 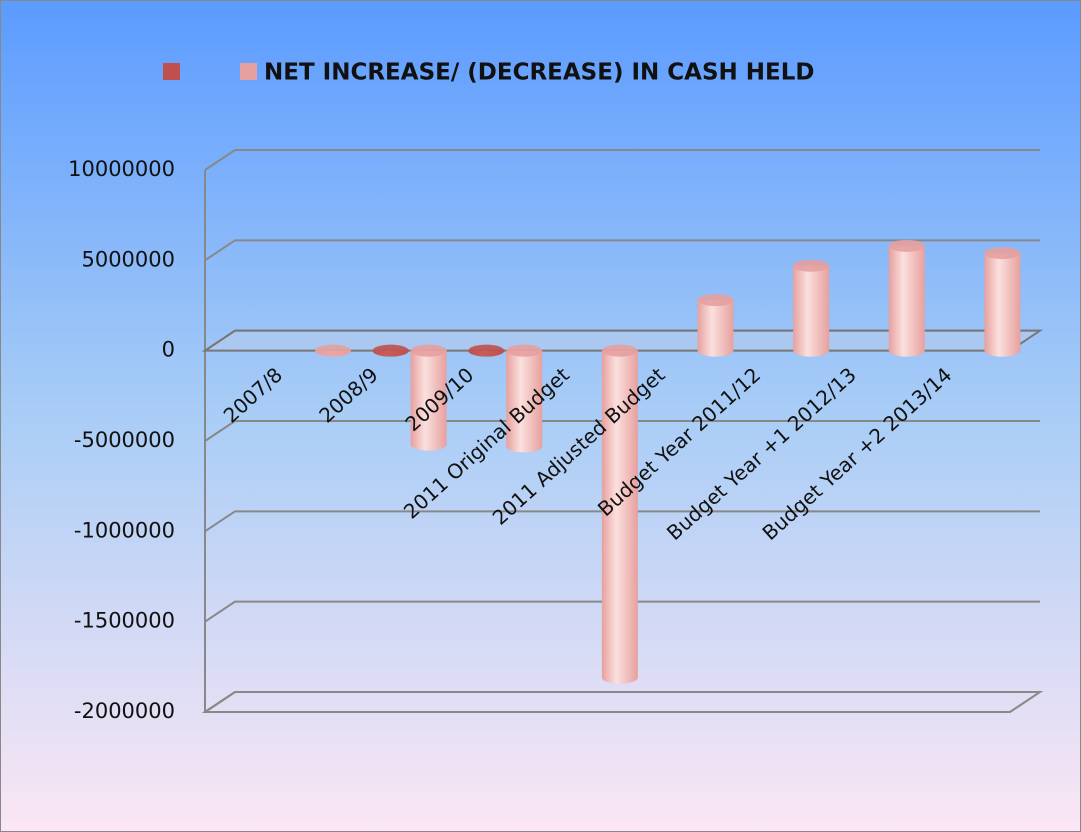 I want to click on y-tick-label: -2000000, so click(x=124, y=711).